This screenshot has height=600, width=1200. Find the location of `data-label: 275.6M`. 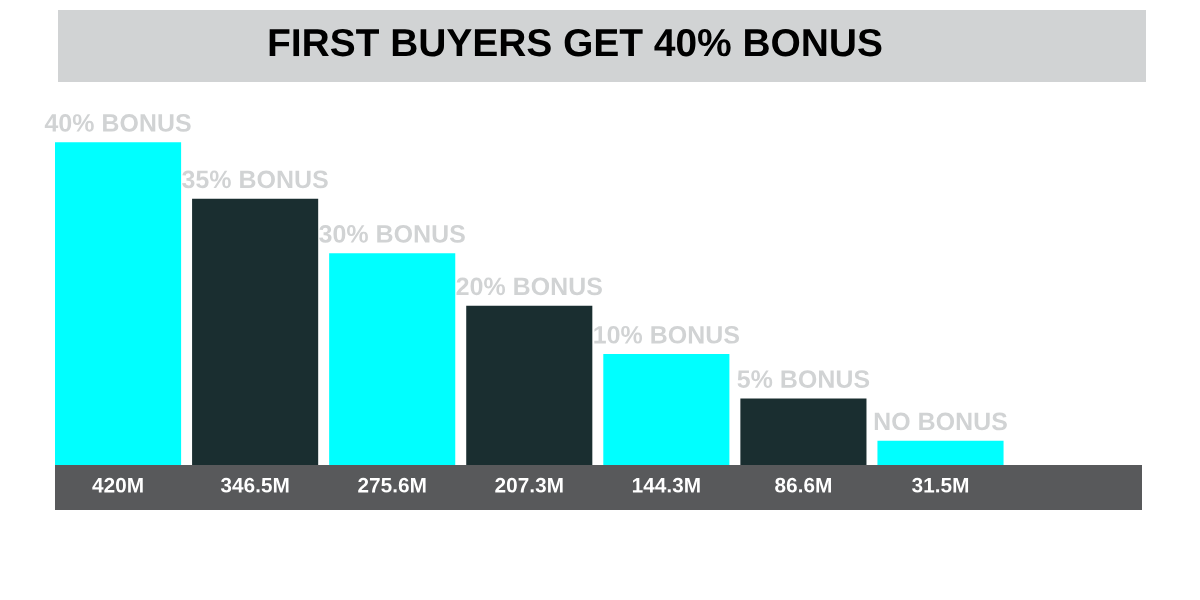

data-label: 275.6M is located at coordinates (392, 485).